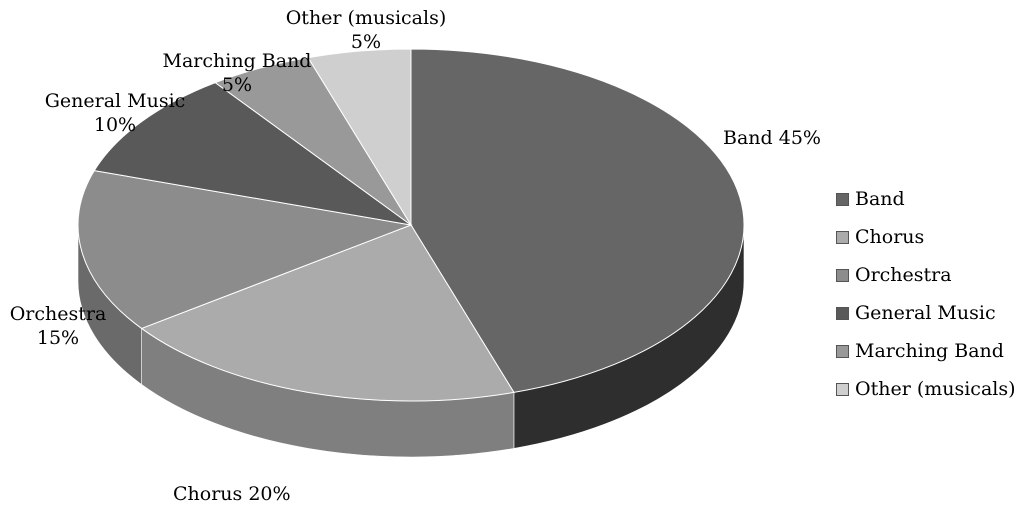 The height and width of the screenshot is (506, 1018). I want to click on legend-item-general-music: General Music, so click(926, 313).